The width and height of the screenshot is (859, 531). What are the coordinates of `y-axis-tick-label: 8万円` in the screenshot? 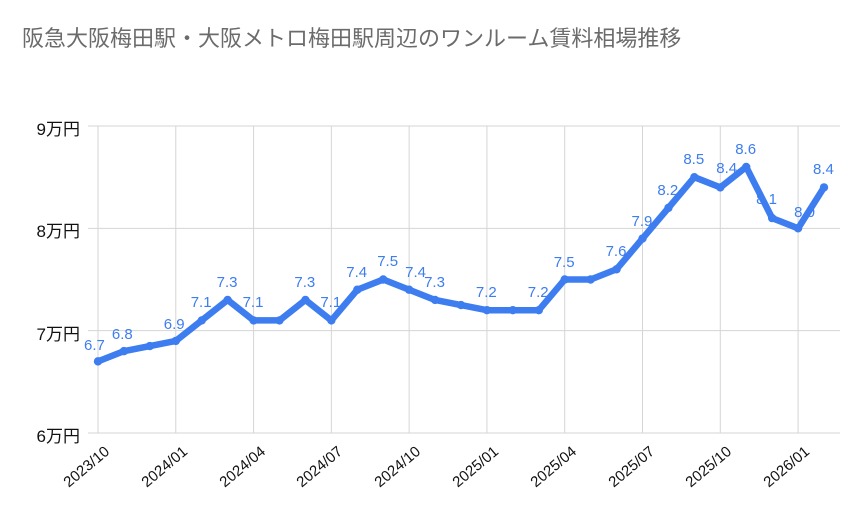 It's located at (58, 232).